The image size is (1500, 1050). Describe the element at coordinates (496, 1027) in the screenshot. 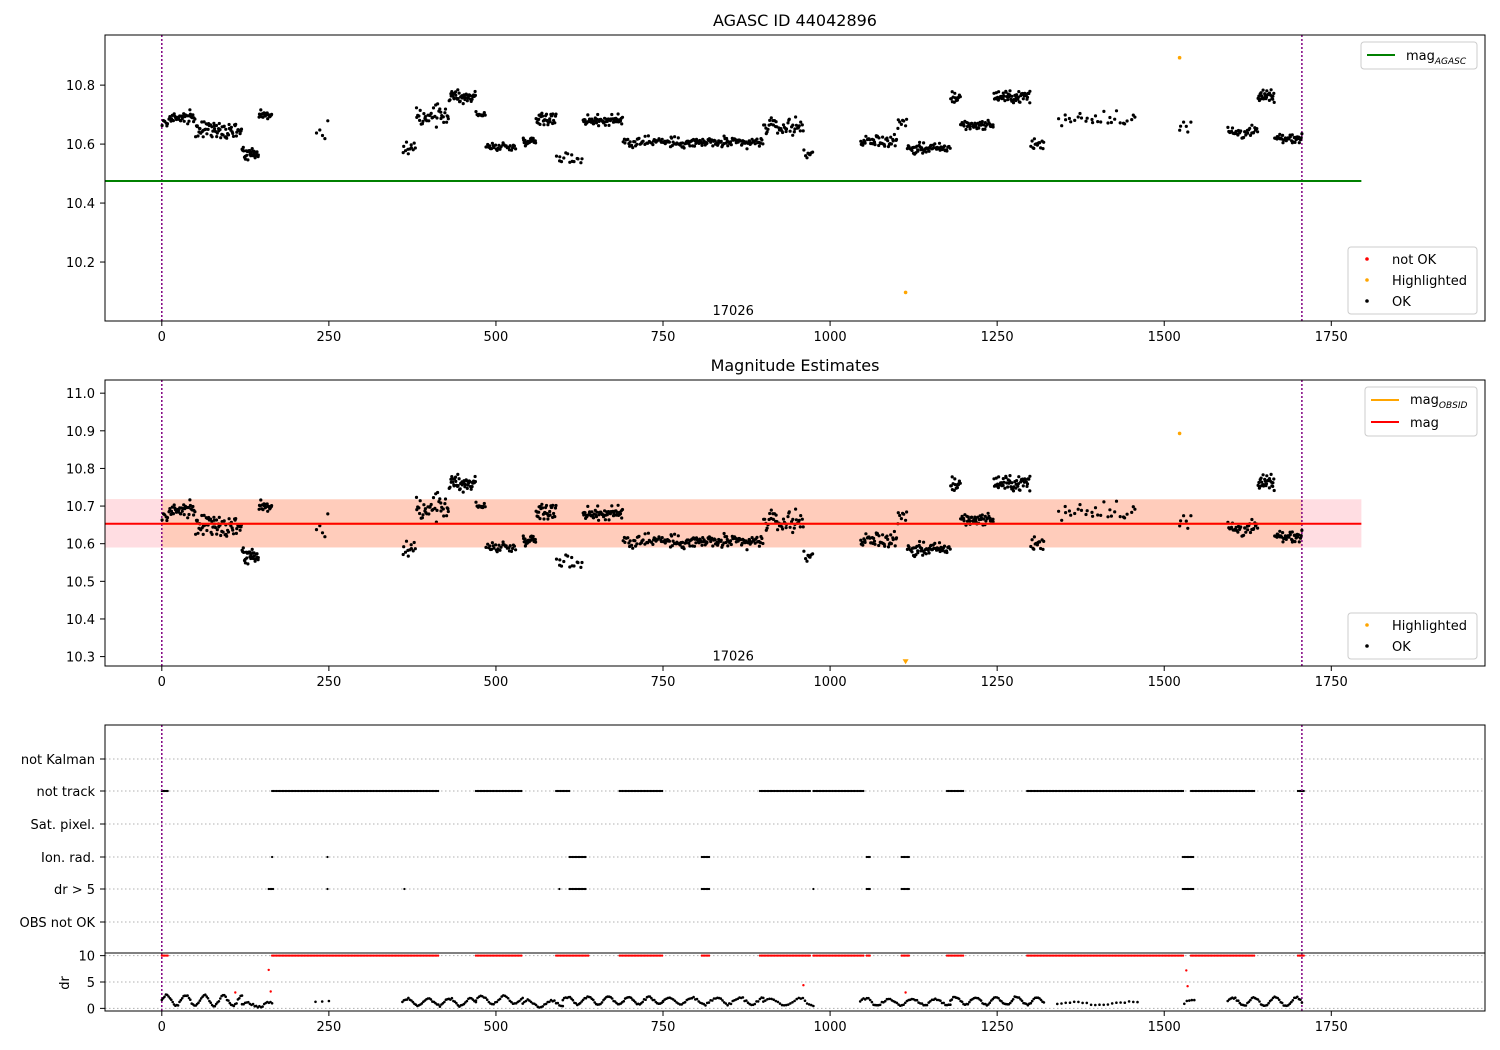

I see `x-tick-label: 500` at that location.